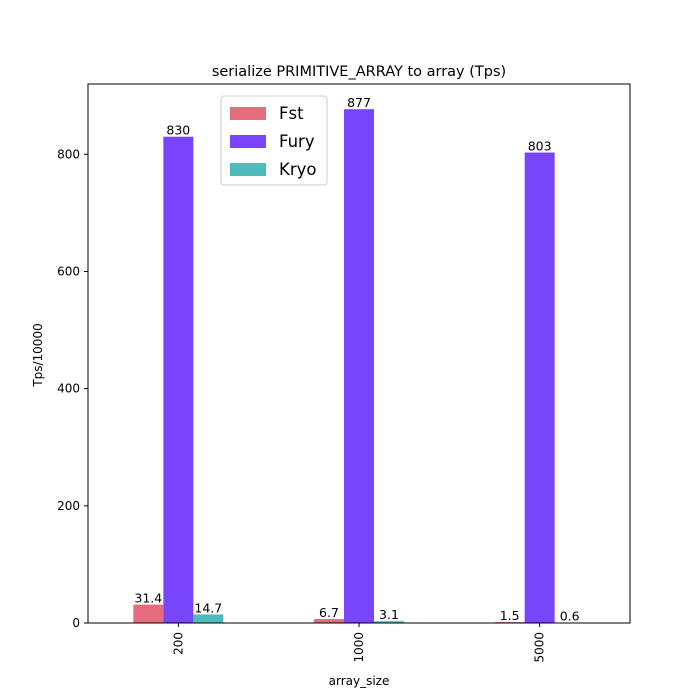 The width and height of the screenshot is (700, 700). Describe the element at coordinates (359, 72) in the screenshot. I see `chart-title: serialize PRIMITIVE_ARRAY to array (Tps)` at that location.